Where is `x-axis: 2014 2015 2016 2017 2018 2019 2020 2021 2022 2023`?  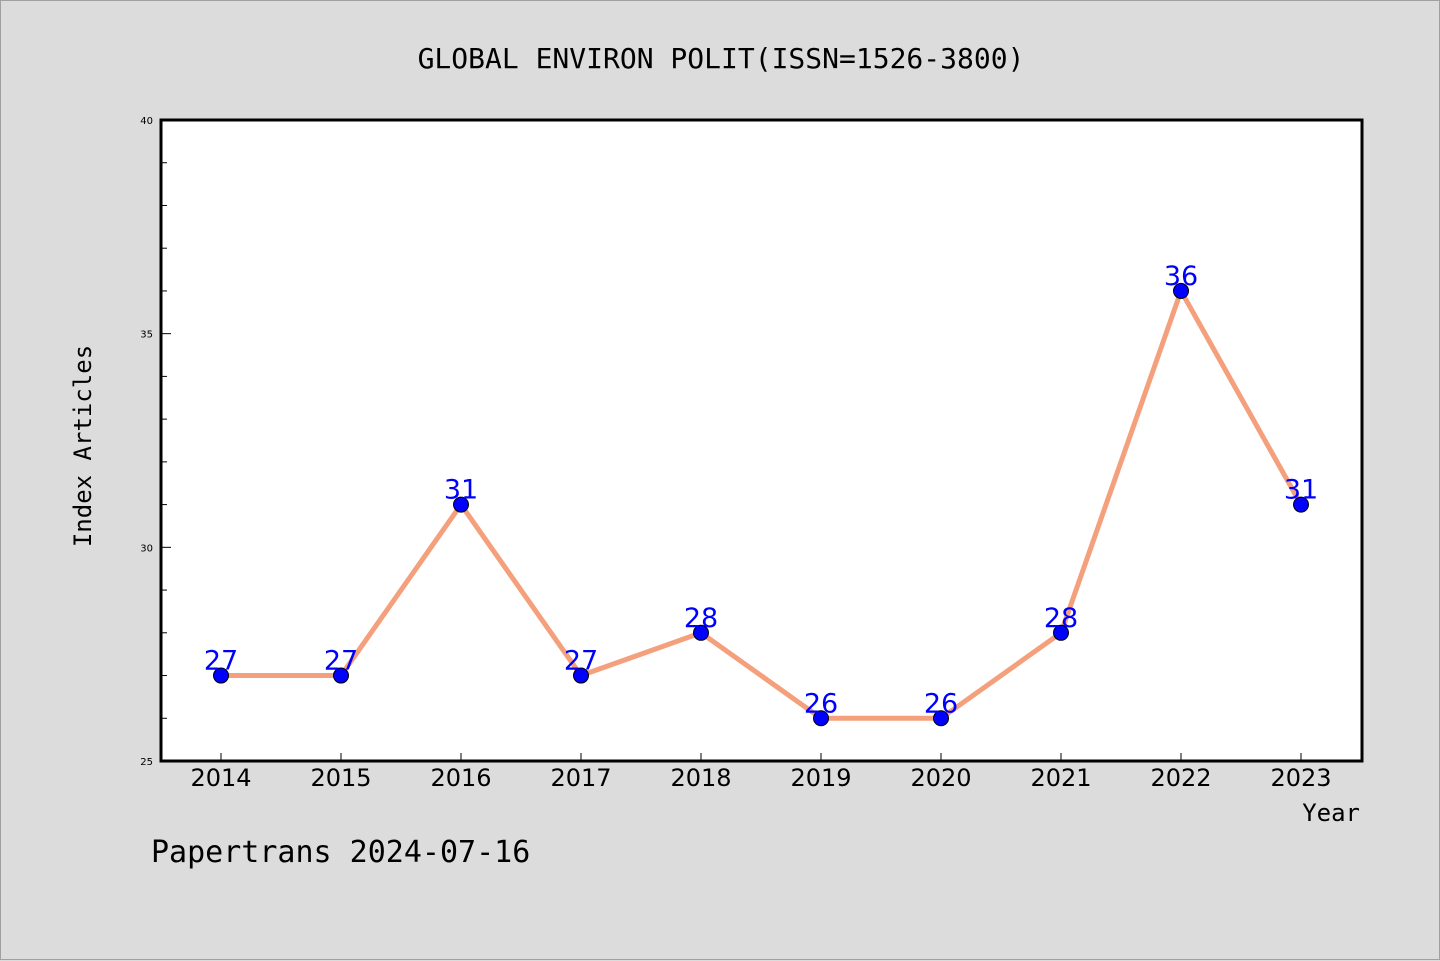 x-axis: 2014 2015 2016 2017 2018 2019 2020 2021 2022 2023 is located at coordinates (761, 772).